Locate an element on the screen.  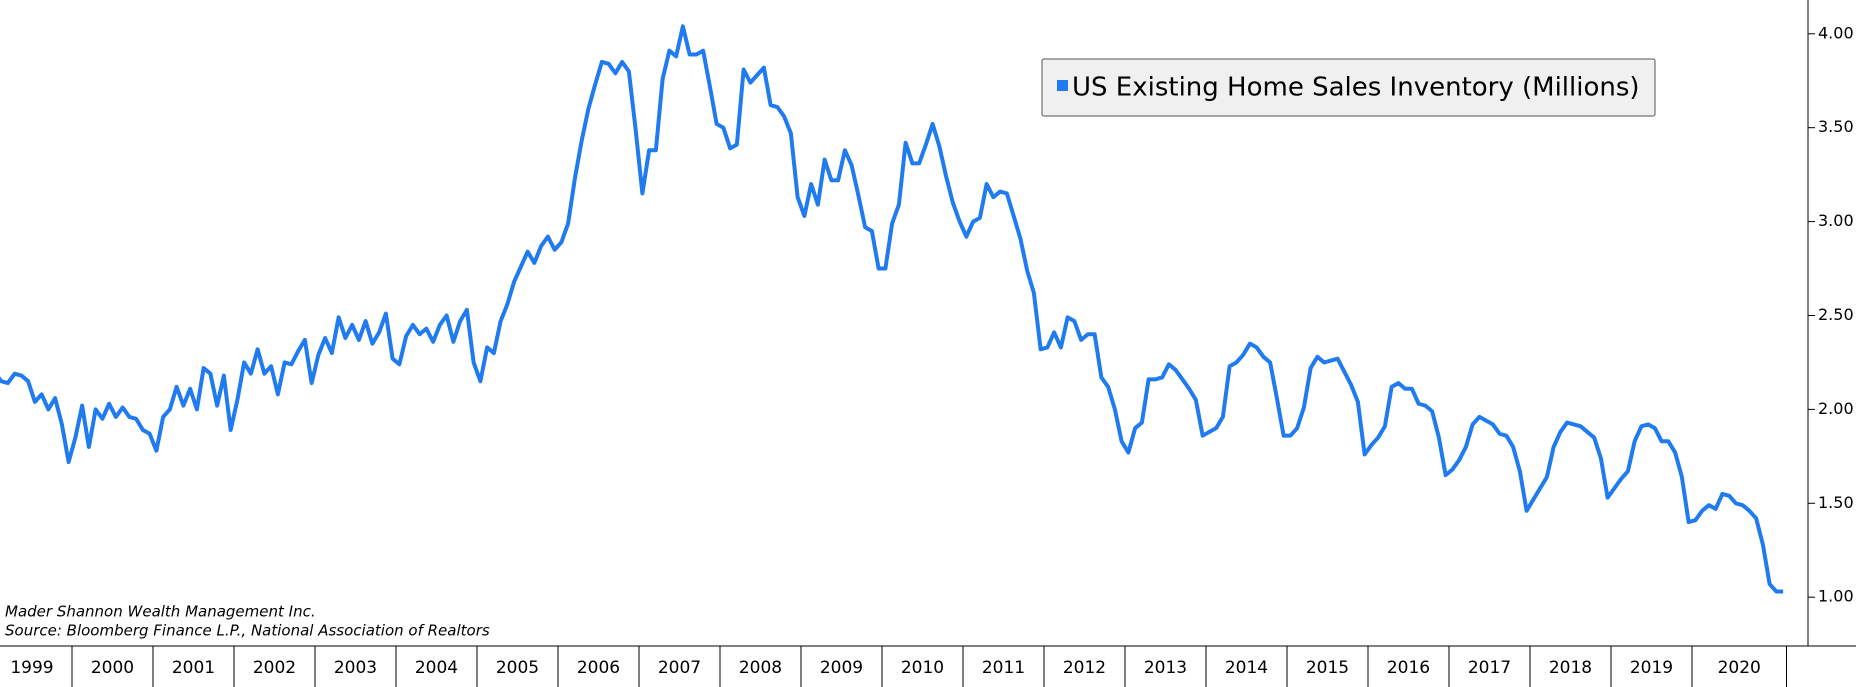
y-tick-label: 1.50 is located at coordinates (1836, 502).